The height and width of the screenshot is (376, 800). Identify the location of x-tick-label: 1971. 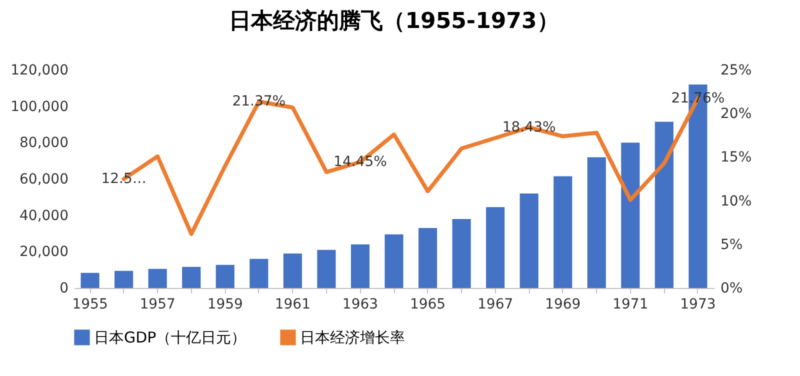
(630, 304).